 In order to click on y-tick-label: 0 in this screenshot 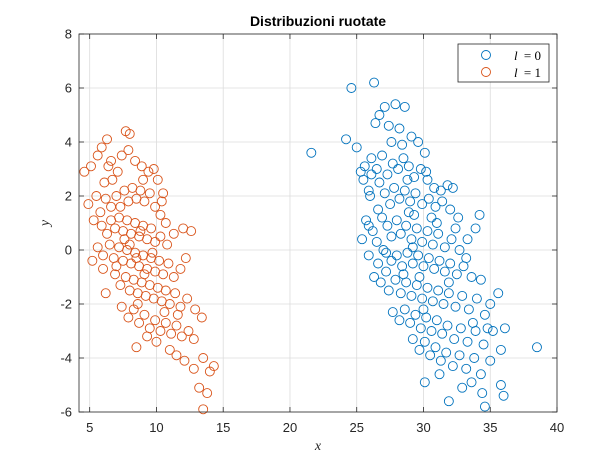, I will do `click(68, 250)`.